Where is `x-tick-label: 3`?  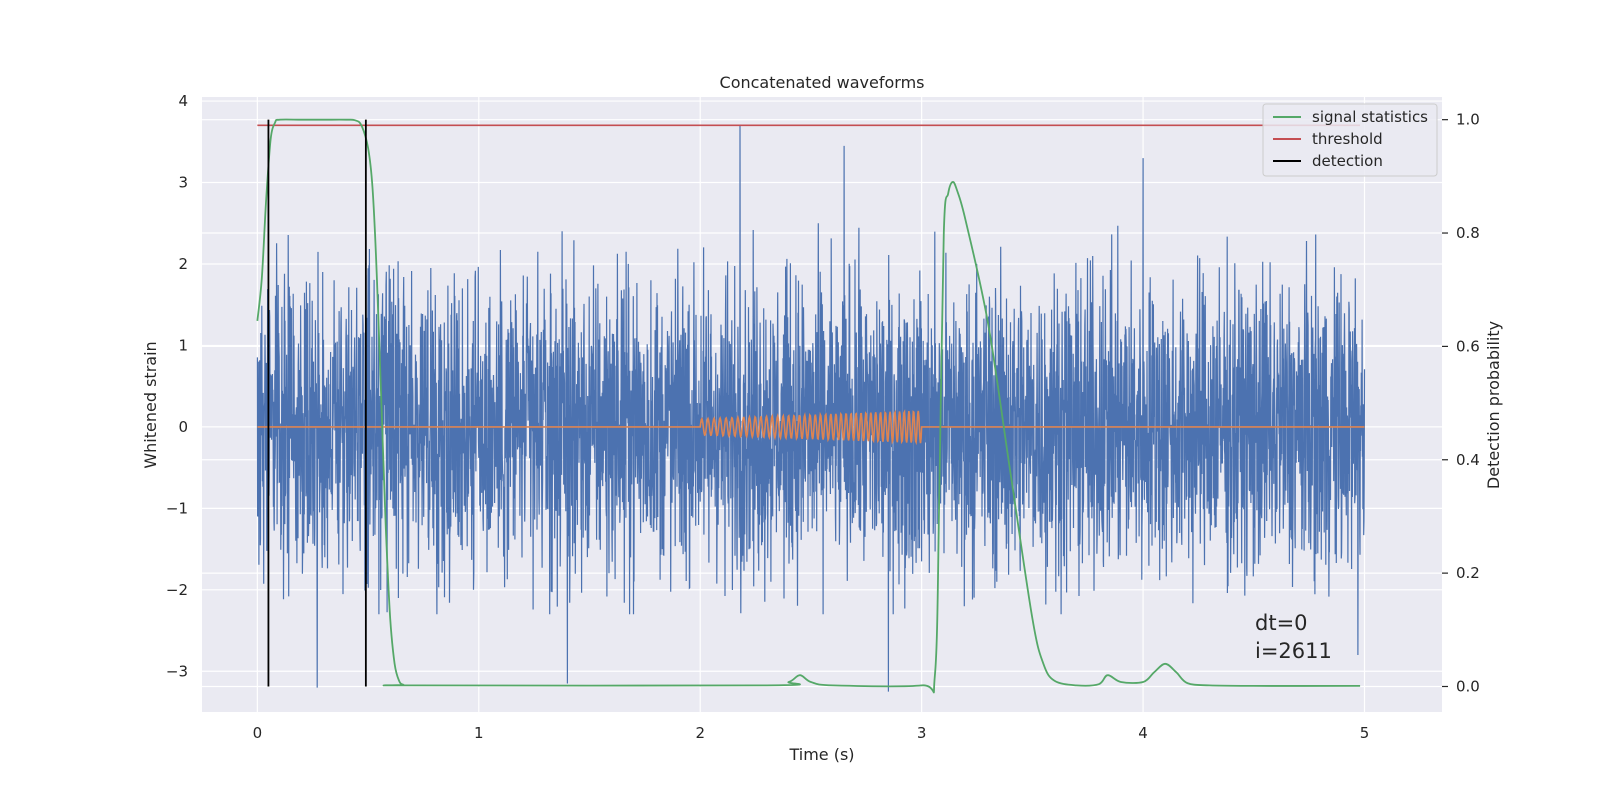 x-tick-label: 3 is located at coordinates (922, 733).